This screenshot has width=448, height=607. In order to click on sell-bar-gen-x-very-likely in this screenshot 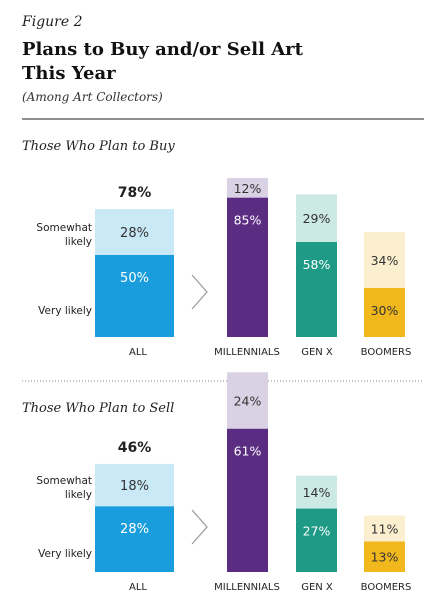, I will do `click(316, 540)`.